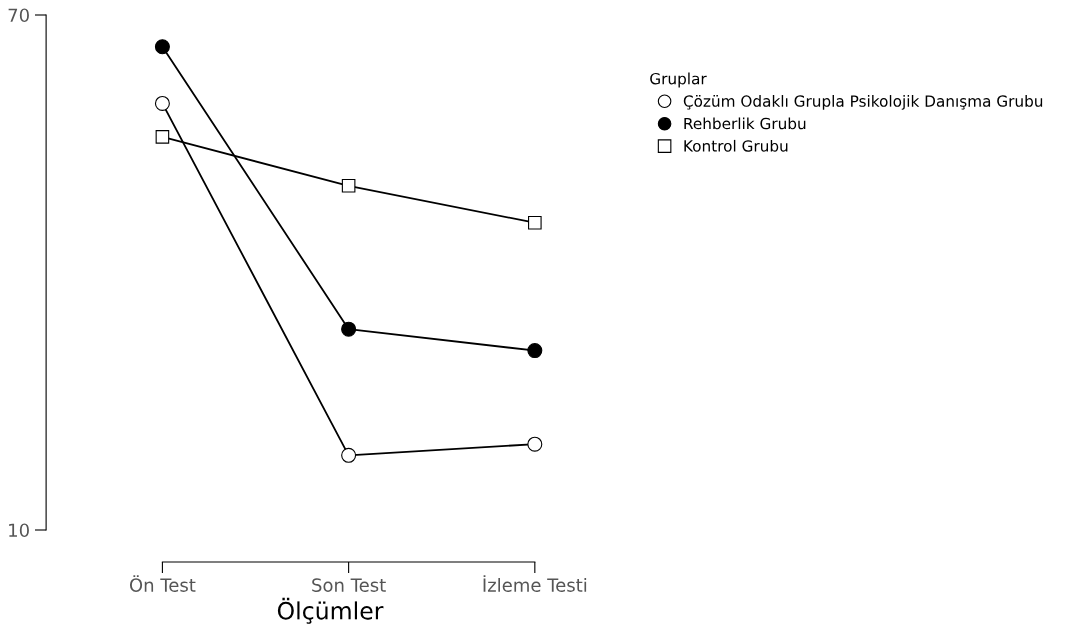 The width and height of the screenshot is (1073, 630). Describe the element at coordinates (745, 123) in the screenshot. I see `legend-label: Rehberlik Grubu` at that location.